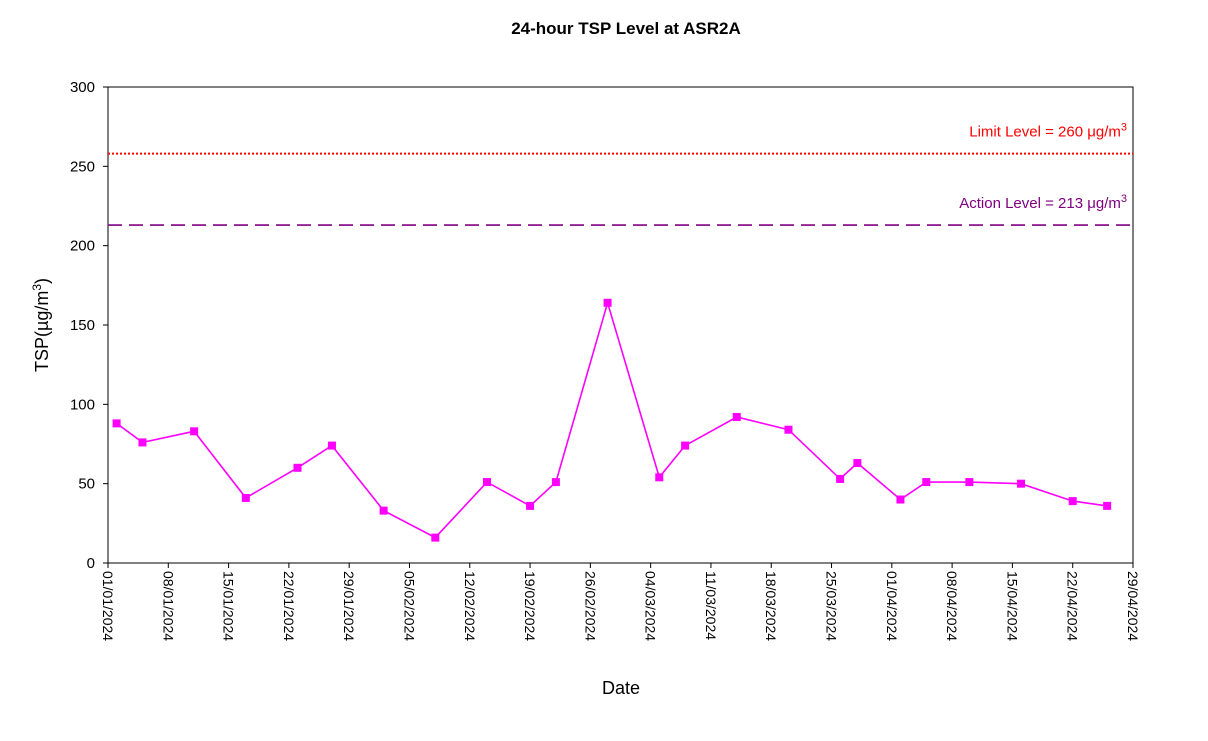 The image size is (1208, 741). I want to click on x-tick-label: 18/03/2024, so click(771, 606).